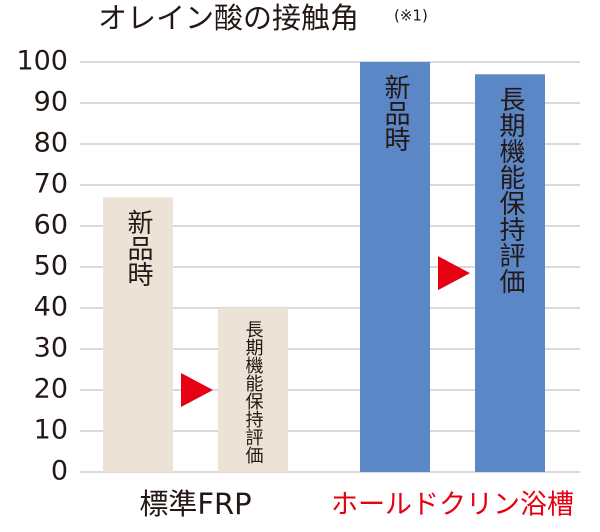 The image size is (600, 532). I want to click on y-tick-label: 60, so click(51, 225).